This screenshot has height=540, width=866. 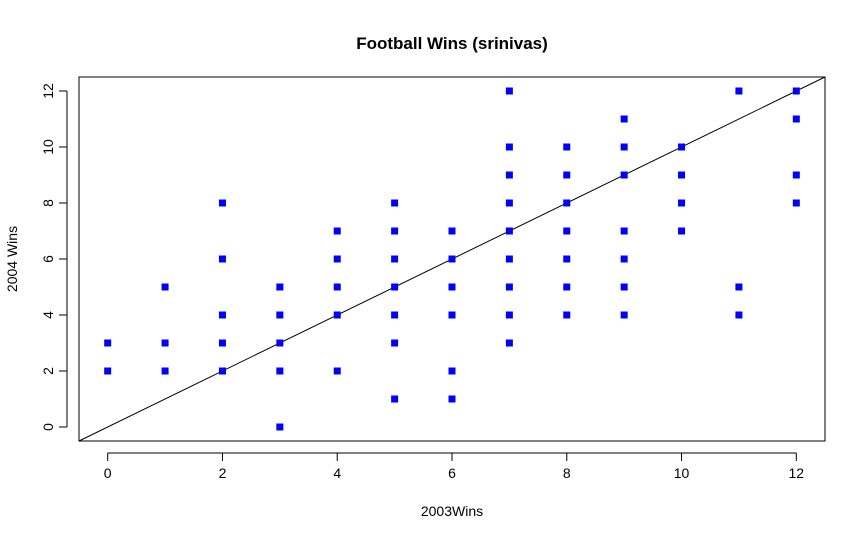 I want to click on x-axis: 0 2 4 6 8 10 12, so click(x=454, y=466).